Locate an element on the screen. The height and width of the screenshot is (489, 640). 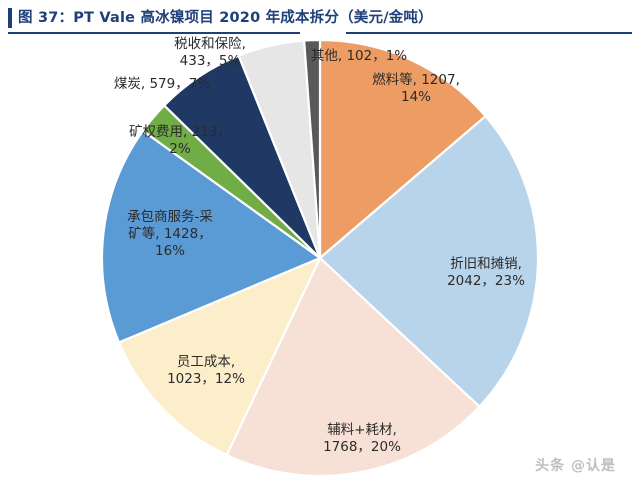
pie-label-kuangquan: 矿权费用, 213， 2% is located at coordinates (180, 141).